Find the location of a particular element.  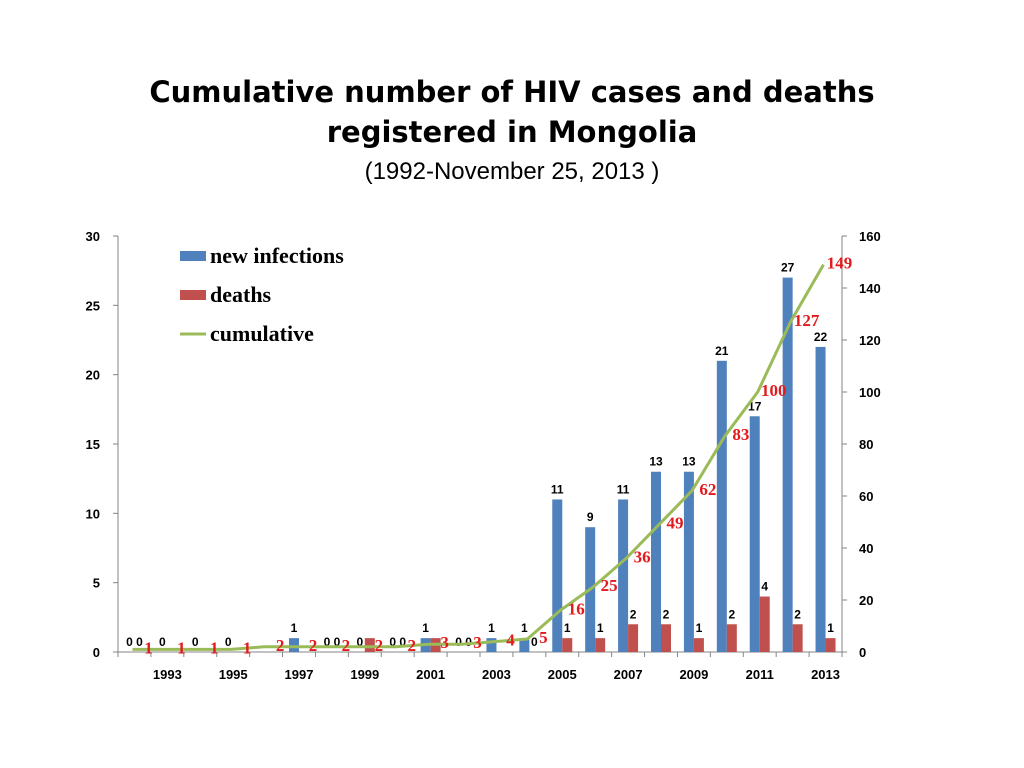

x-axis-tick-label: 1999 is located at coordinates (364, 674).